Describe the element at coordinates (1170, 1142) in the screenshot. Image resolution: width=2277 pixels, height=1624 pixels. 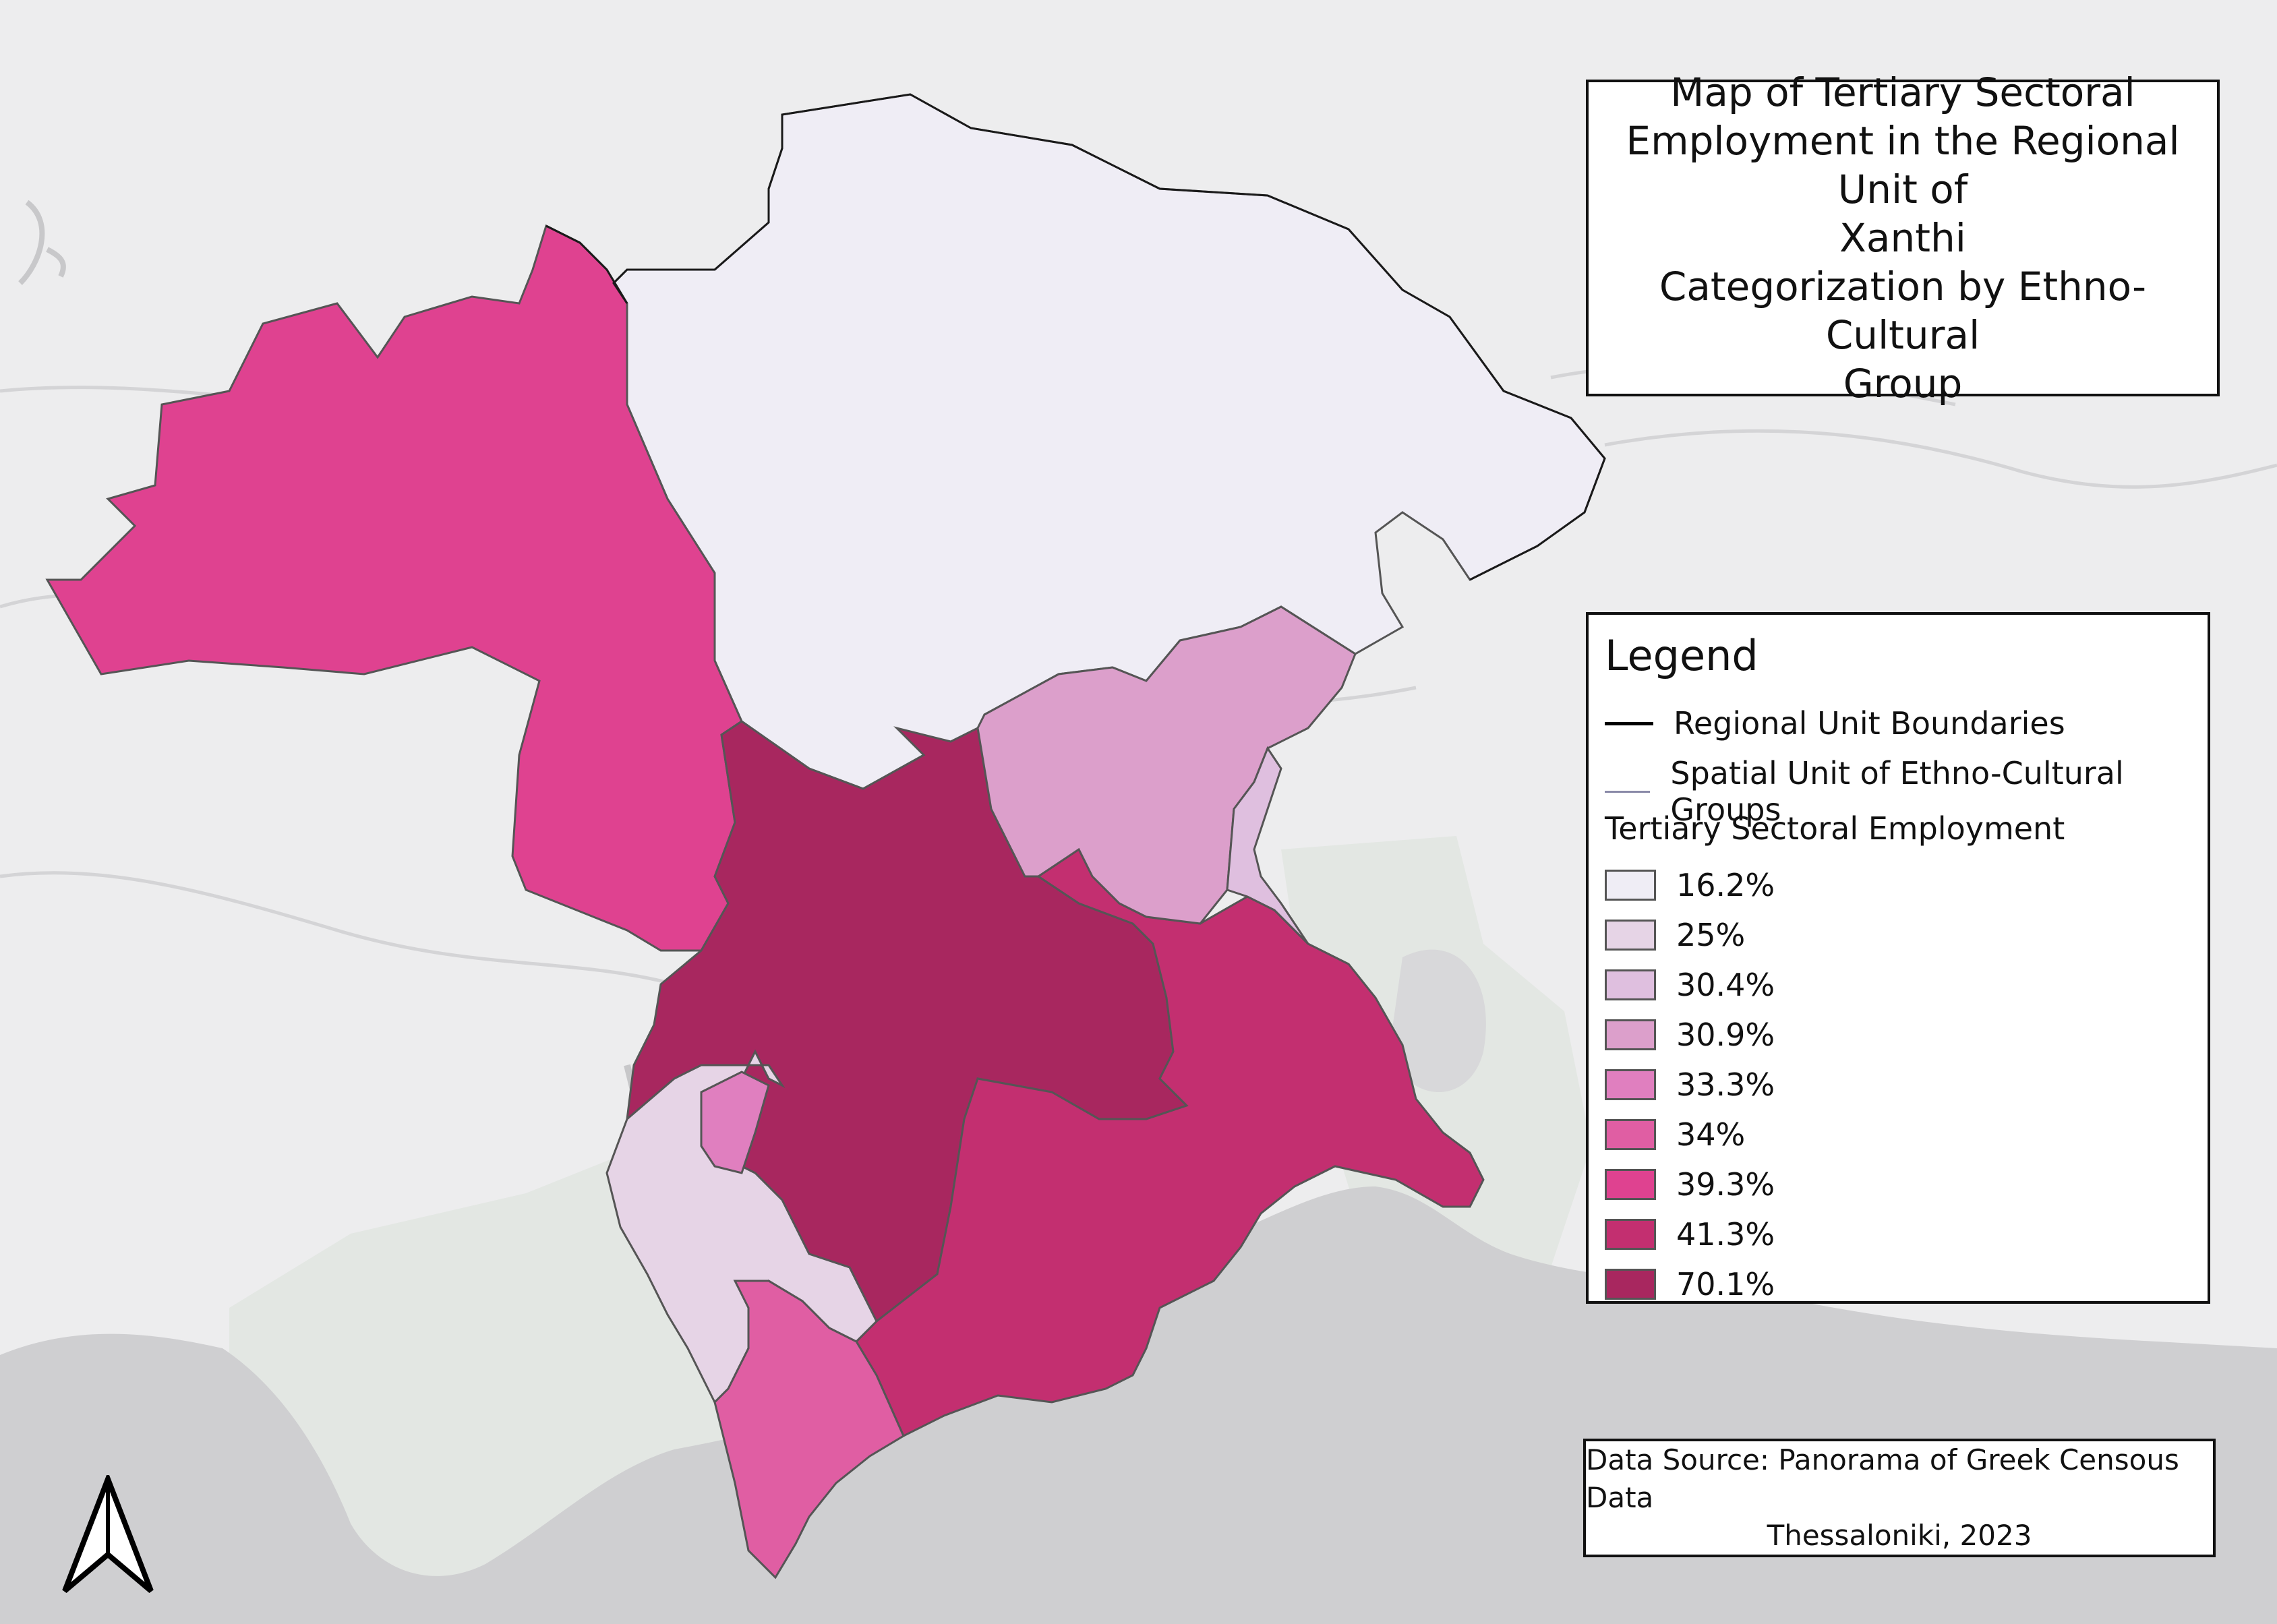
I see `region-41-3-percent` at that location.